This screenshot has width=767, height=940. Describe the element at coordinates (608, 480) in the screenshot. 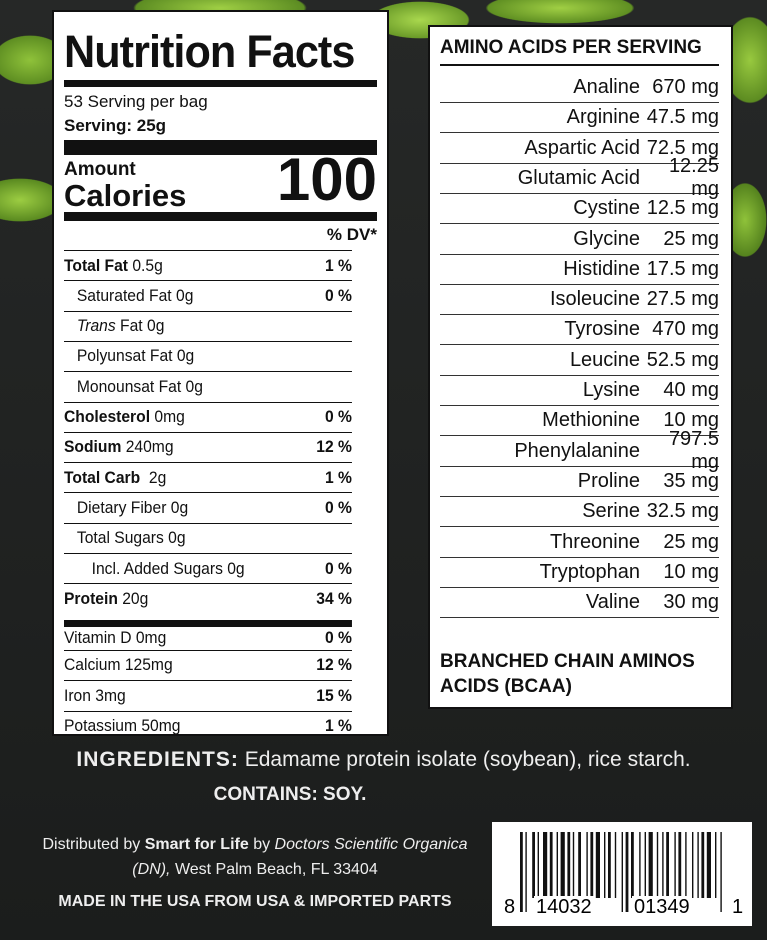

I see `amino-name: Proline` at that location.